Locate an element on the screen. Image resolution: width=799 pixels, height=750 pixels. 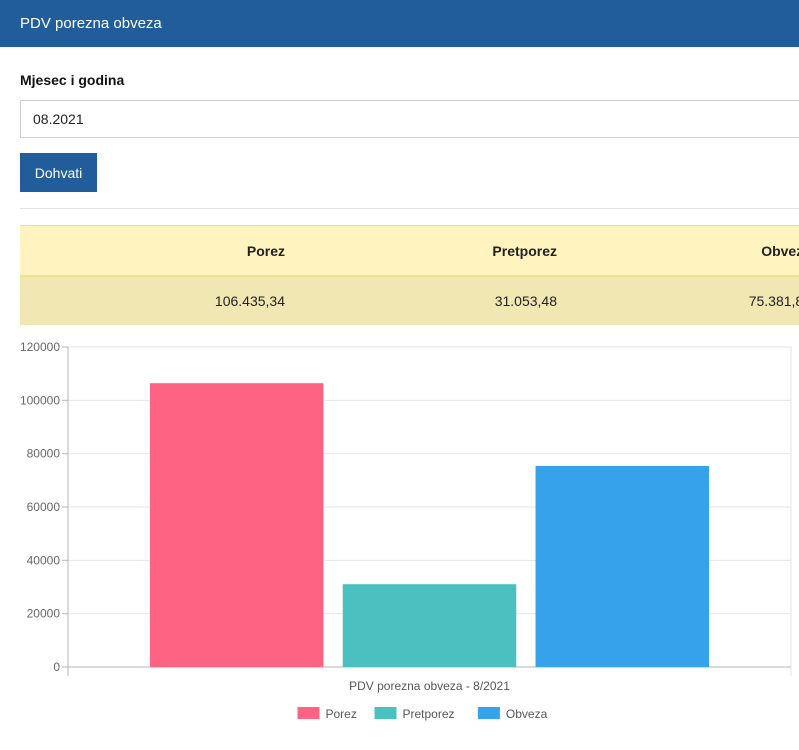
bar-obveza is located at coordinates (622, 566).